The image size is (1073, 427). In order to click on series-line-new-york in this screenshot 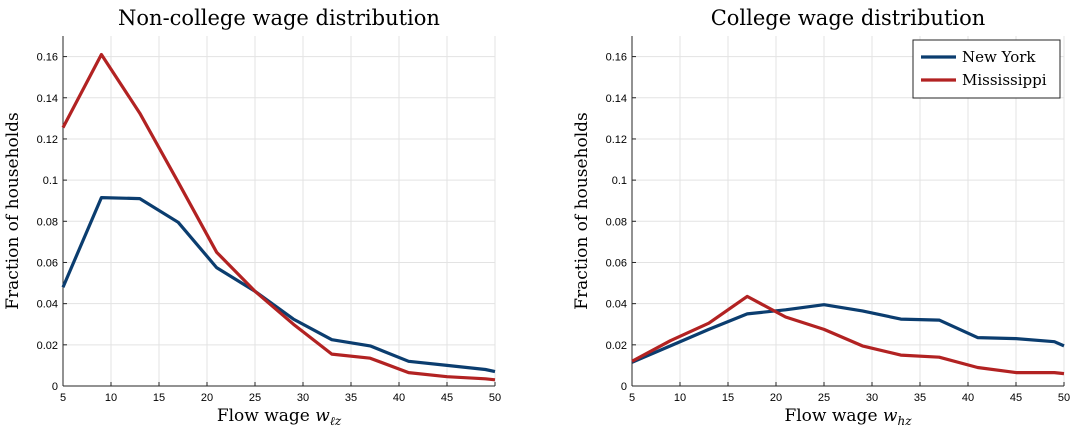, I will do `click(848, 333)`.